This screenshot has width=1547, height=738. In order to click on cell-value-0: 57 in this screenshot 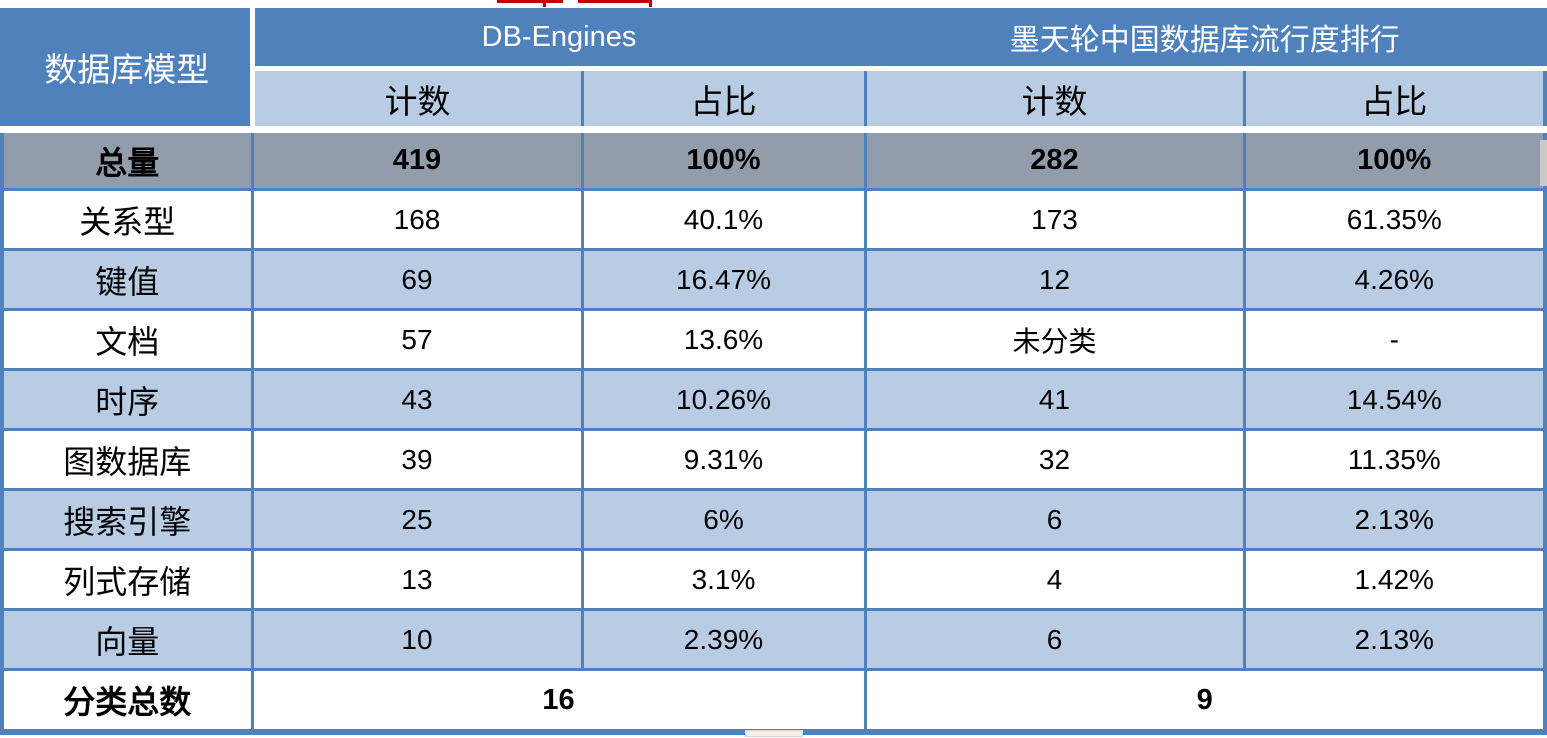, I will do `click(417, 339)`.